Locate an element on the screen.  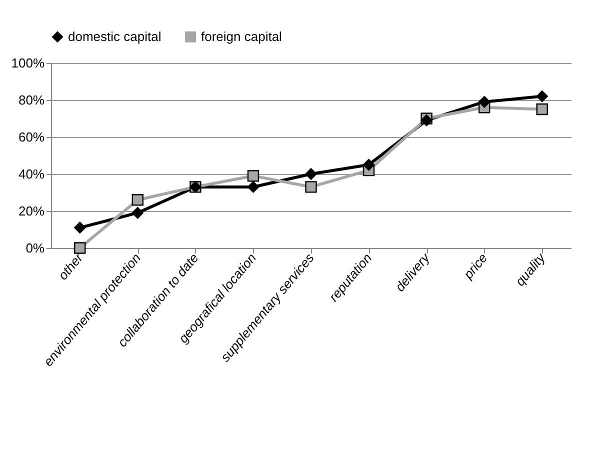
y-tick-label: 20% is located at coordinates (31, 211).